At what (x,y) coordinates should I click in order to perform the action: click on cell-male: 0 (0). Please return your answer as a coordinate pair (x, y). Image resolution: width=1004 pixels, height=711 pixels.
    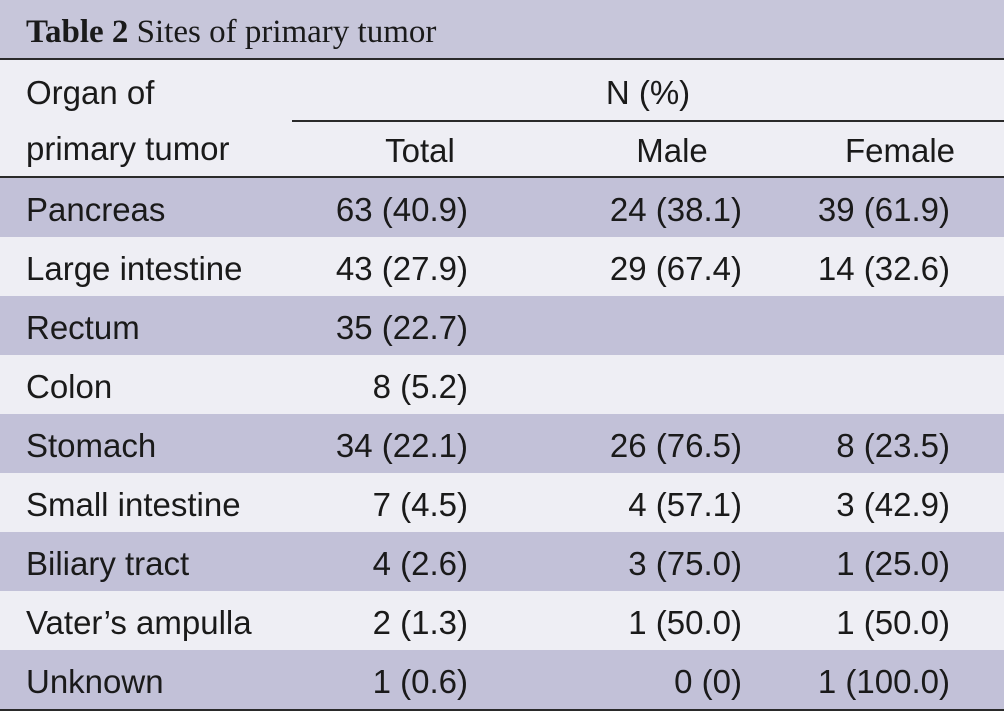
    Looking at the image, I should click on (708, 681).